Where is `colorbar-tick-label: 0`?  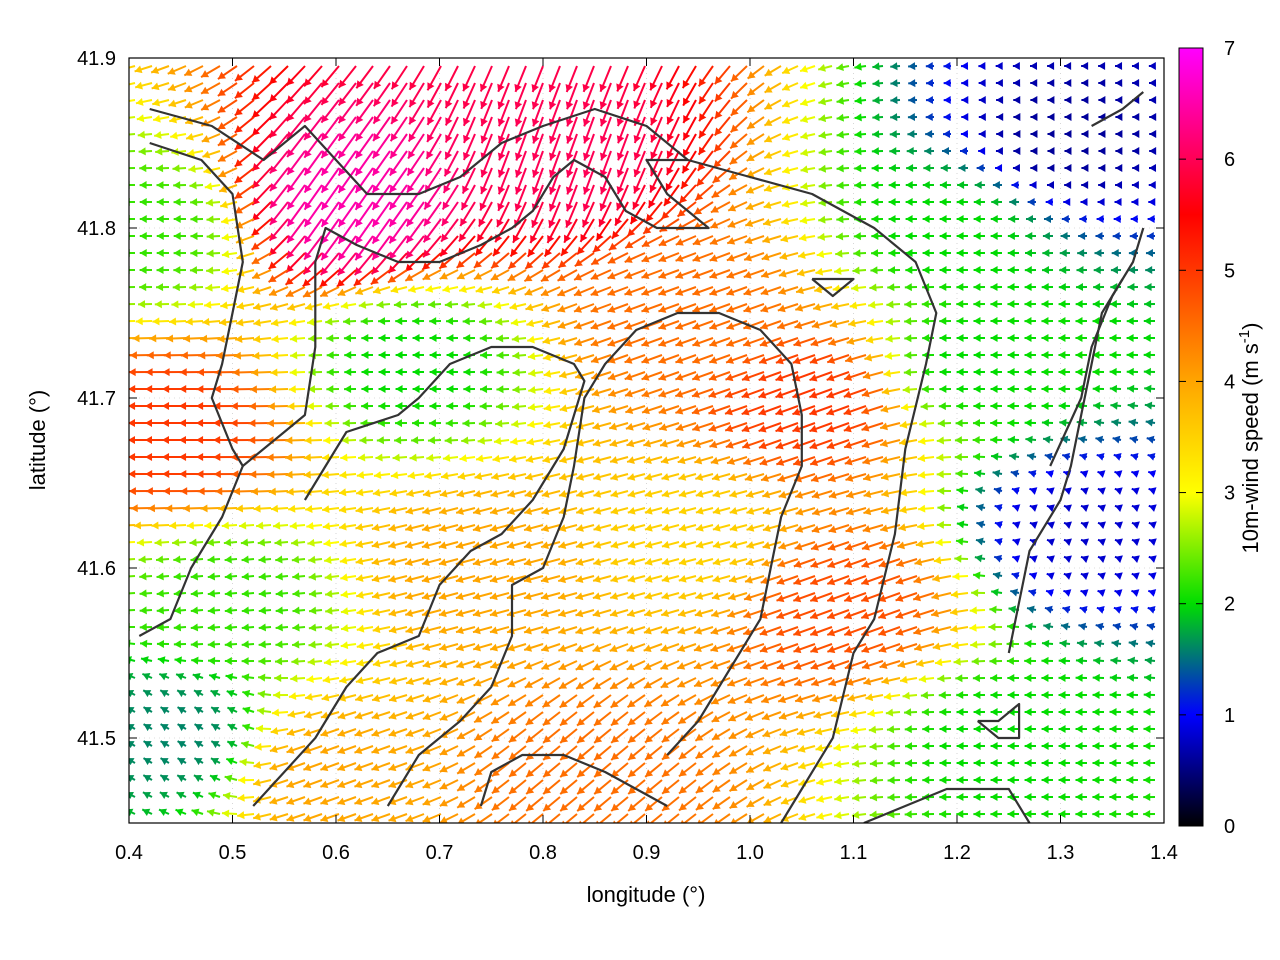 colorbar-tick-label: 0 is located at coordinates (1229, 827).